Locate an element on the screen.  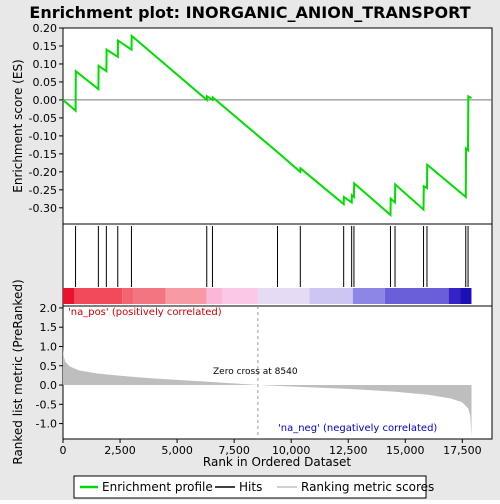
pos-label: 'na_pos' (positively correlated) is located at coordinates (145, 312).